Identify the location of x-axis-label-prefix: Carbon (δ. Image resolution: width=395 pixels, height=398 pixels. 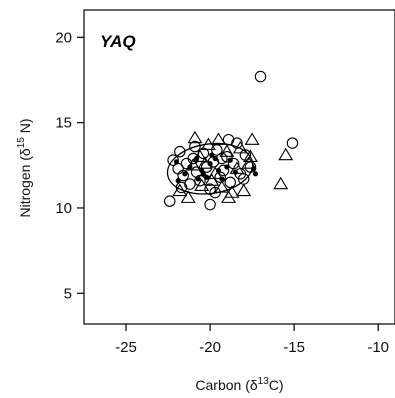
(226, 385).